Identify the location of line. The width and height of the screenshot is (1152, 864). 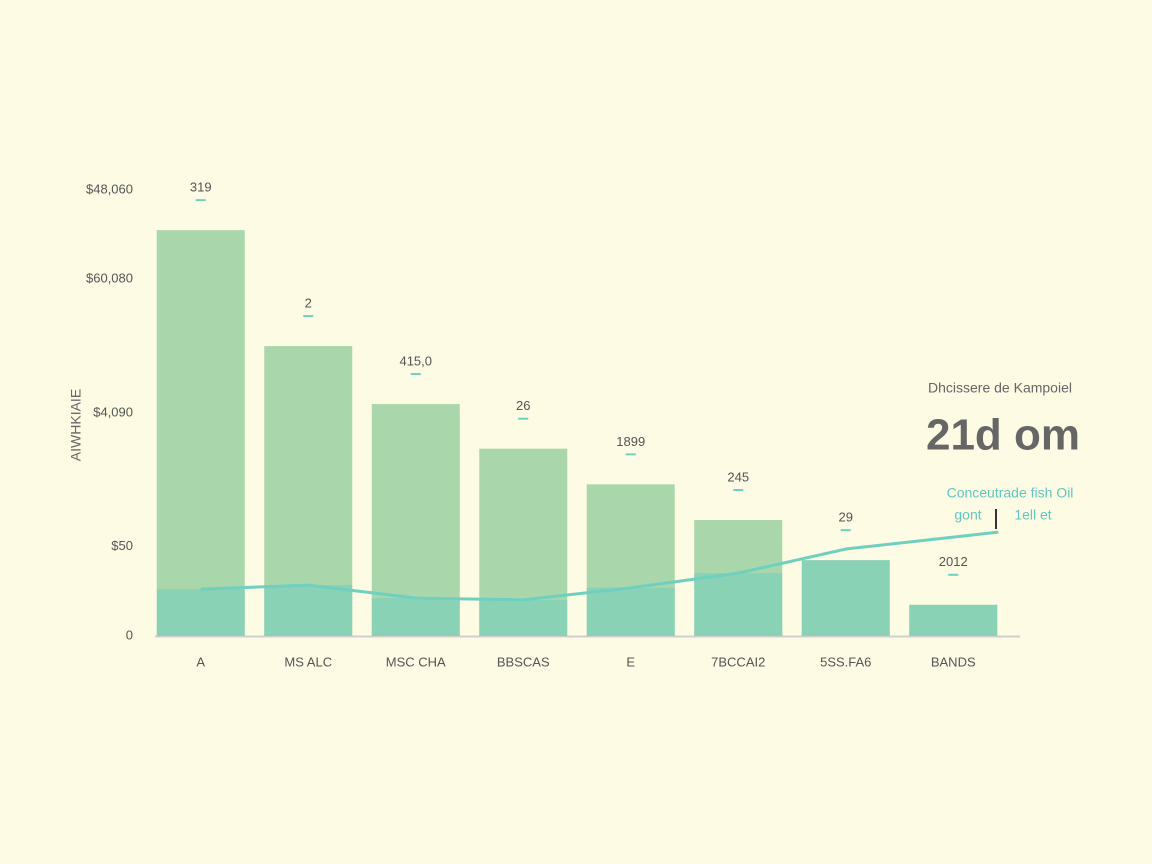
(599, 566).